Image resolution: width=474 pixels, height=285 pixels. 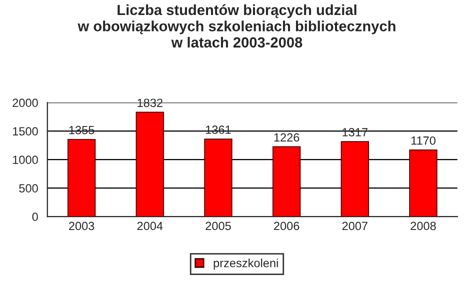 What do you see at coordinates (28, 188) in the screenshot?
I see `y-tick-label: 500` at bounding box center [28, 188].